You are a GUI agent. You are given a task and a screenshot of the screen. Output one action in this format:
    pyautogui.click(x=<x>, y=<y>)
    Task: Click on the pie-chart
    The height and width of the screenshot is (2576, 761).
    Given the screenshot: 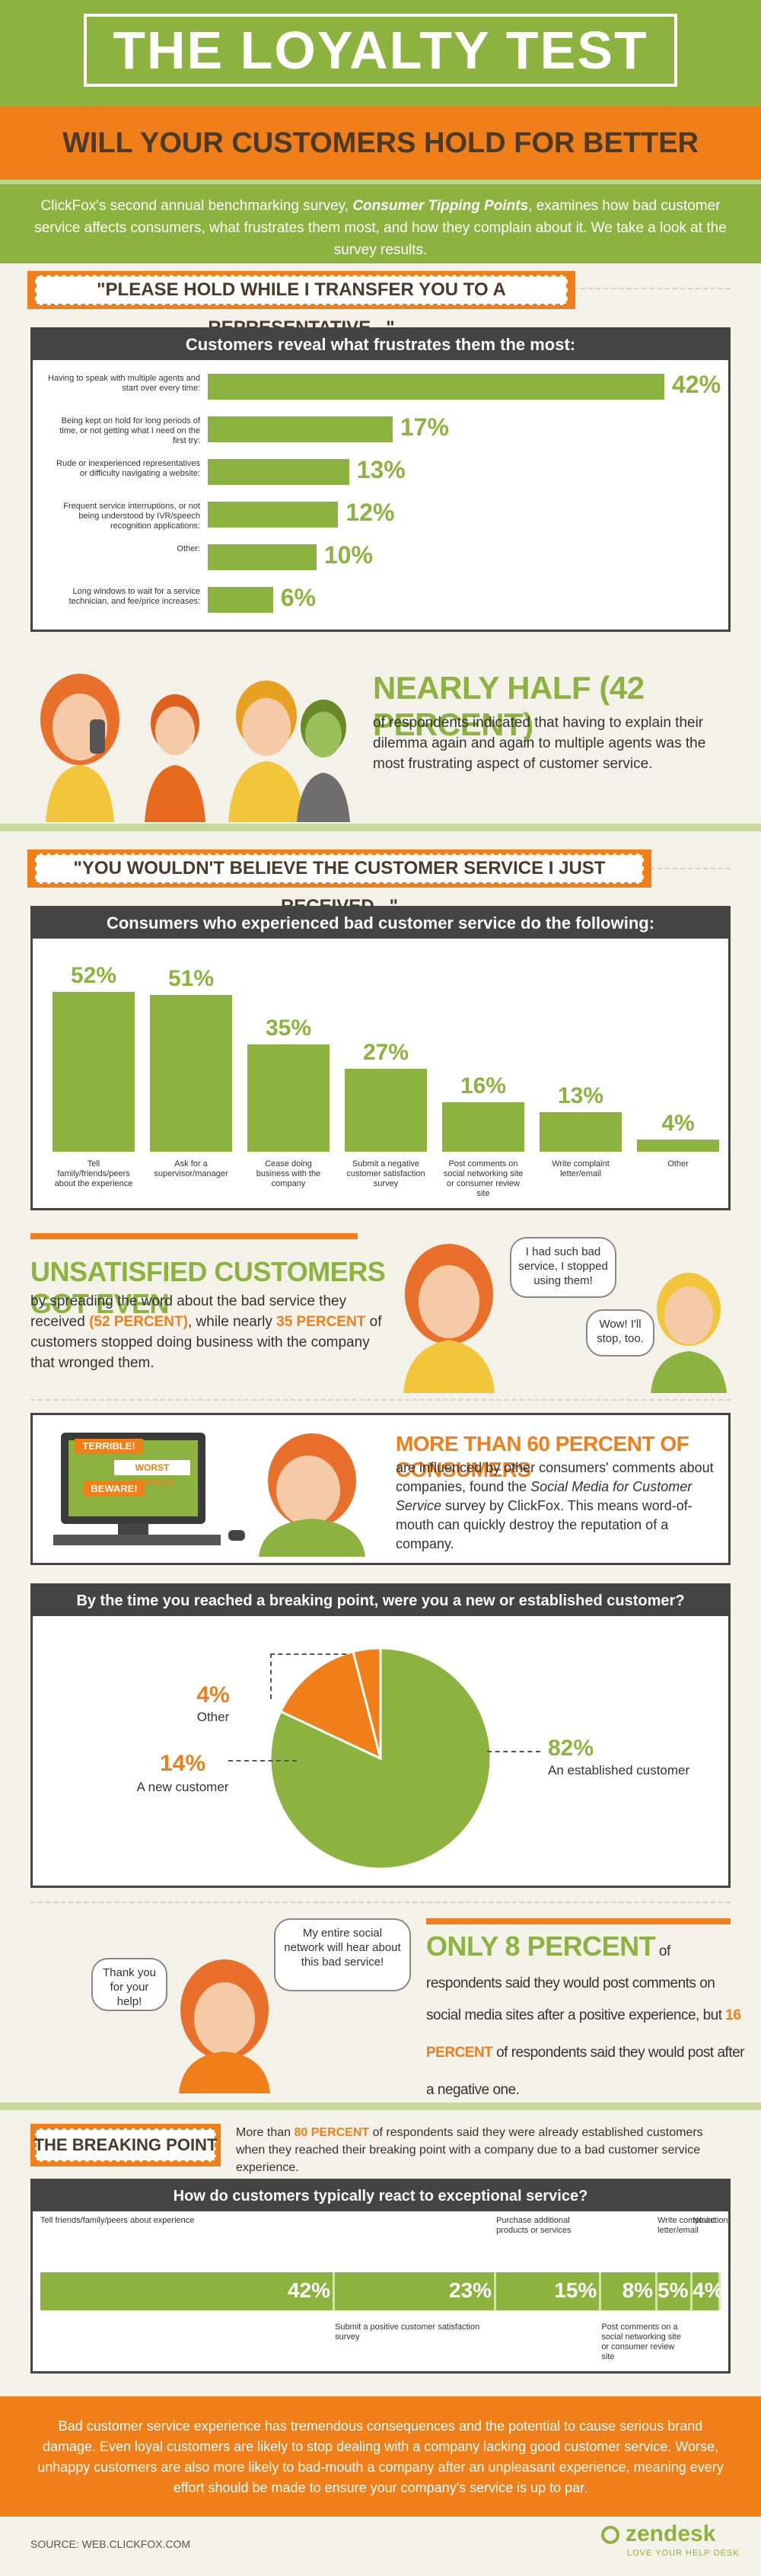 What is the action you would take?
    pyautogui.click(x=380, y=1759)
    